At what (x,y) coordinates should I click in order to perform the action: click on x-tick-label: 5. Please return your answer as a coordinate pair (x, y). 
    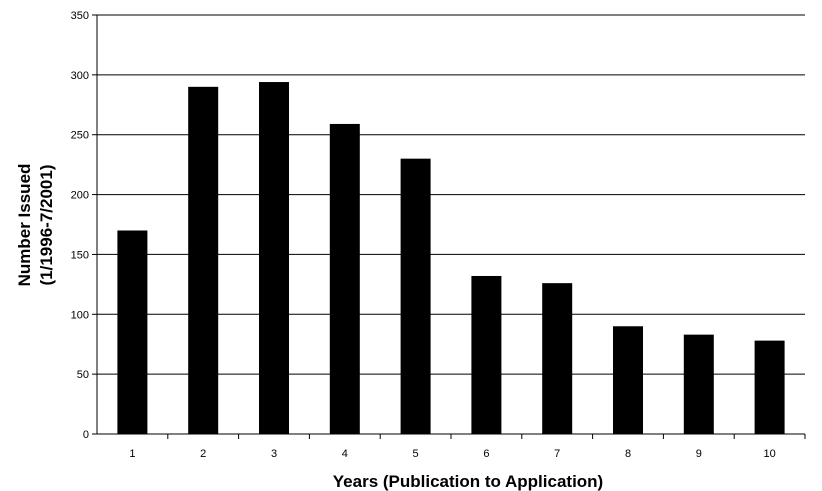
    Looking at the image, I should click on (416, 454).